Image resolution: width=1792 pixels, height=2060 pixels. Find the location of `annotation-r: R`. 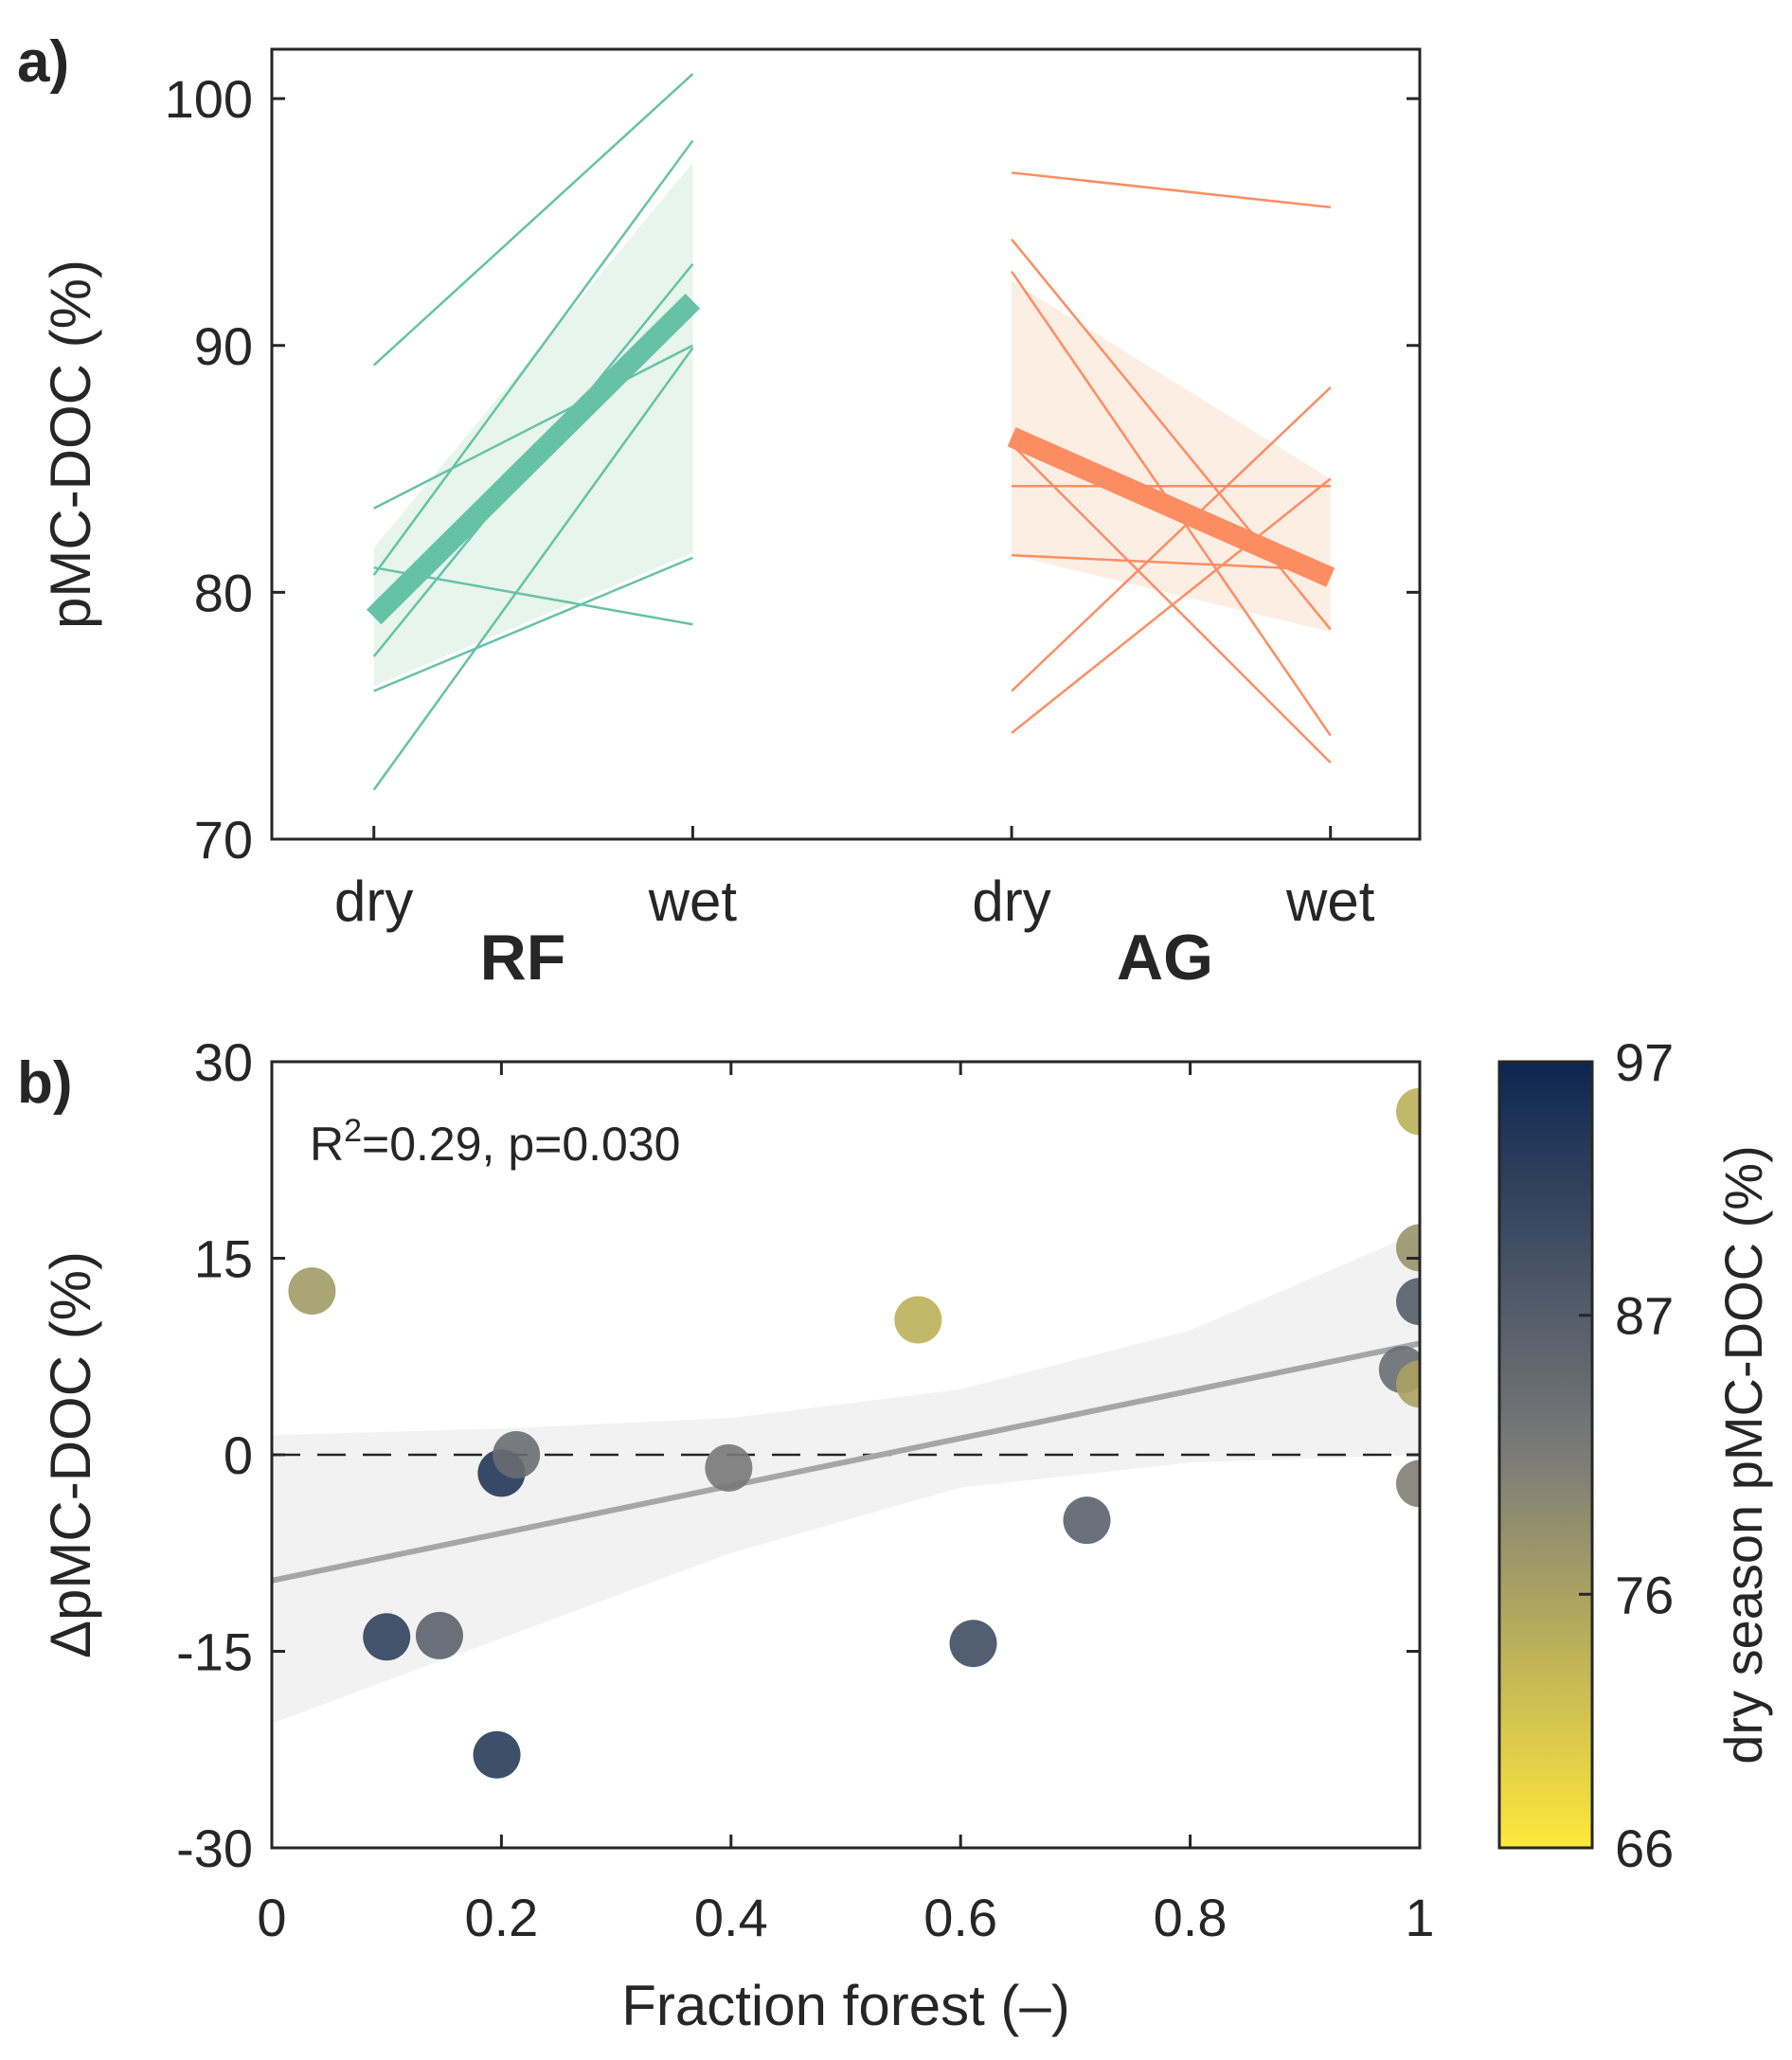

annotation-r: R is located at coordinates (327, 1145).